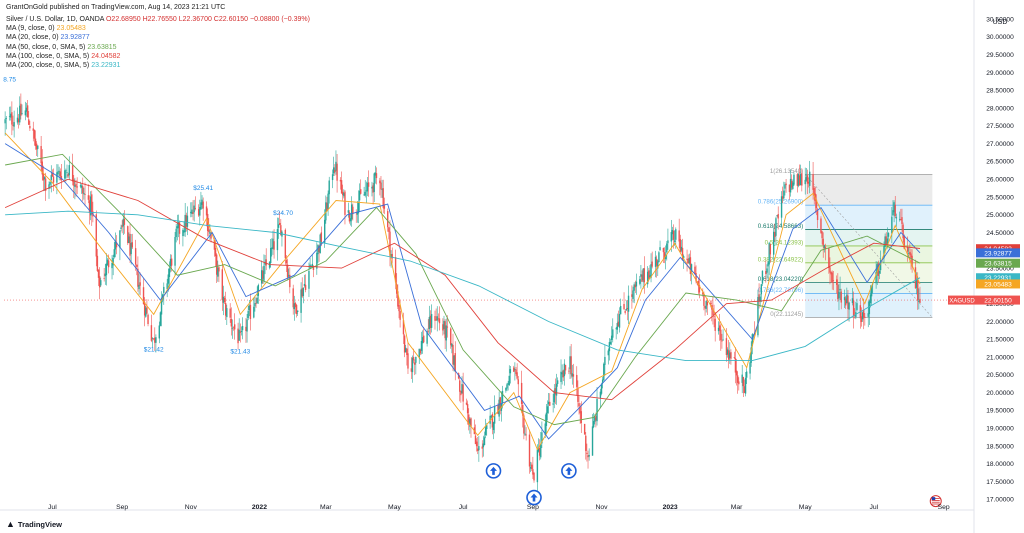 Image resolution: width=1024 pixels, height=533 pixels. Describe the element at coordinates (158, 56) in the screenshot. I see `indicator-ma100: MA (100, close, 0, SMA, 5) 24.04582` at that location.